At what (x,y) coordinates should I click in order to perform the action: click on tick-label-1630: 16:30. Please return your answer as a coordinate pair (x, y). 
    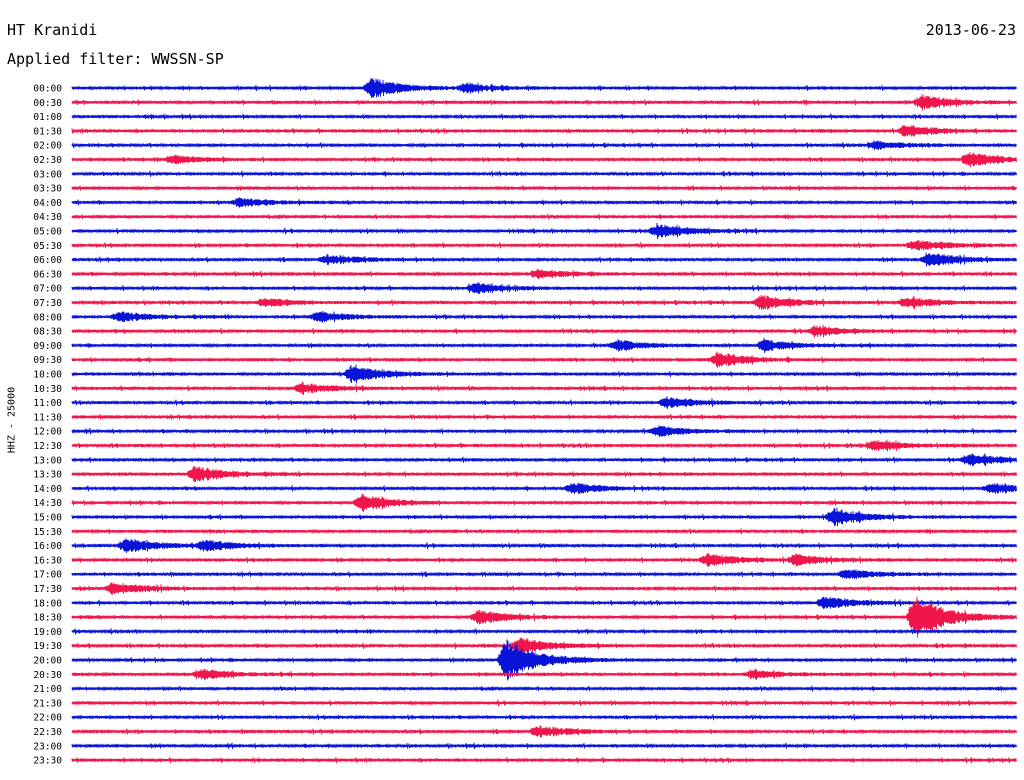
    Looking at the image, I should click on (47, 560).